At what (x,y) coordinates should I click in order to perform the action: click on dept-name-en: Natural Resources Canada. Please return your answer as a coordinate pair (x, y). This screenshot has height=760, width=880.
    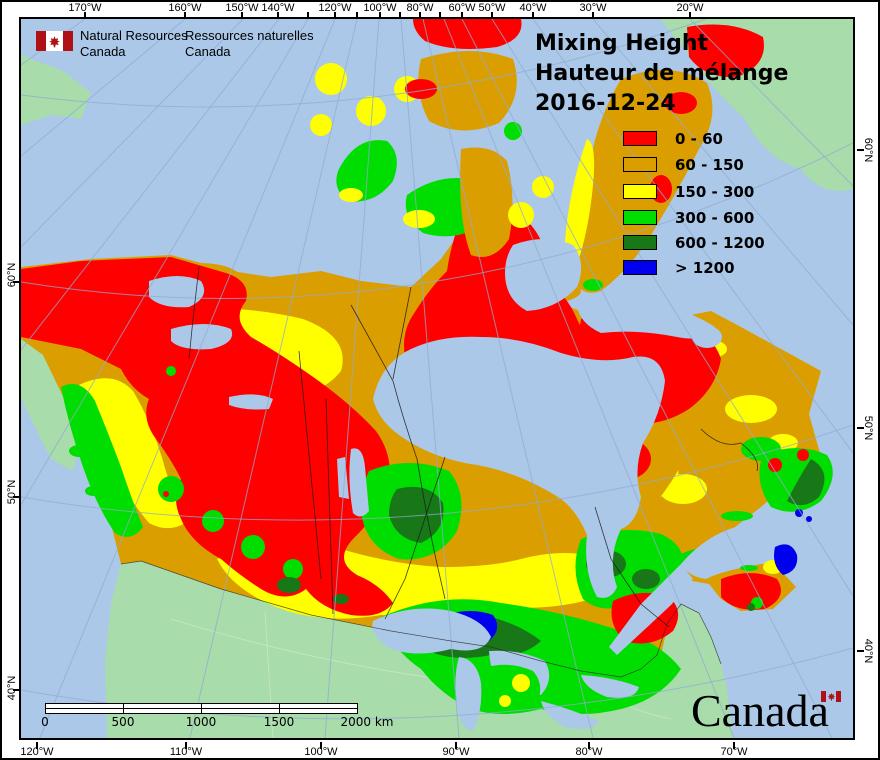
    Looking at the image, I should click on (134, 44).